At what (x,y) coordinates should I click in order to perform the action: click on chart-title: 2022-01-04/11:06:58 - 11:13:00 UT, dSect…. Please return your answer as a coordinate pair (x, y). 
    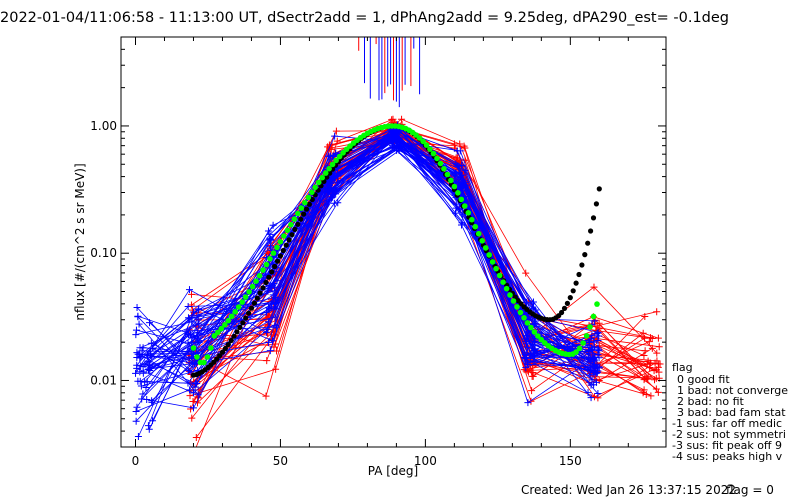
    Looking at the image, I should click on (364, 18).